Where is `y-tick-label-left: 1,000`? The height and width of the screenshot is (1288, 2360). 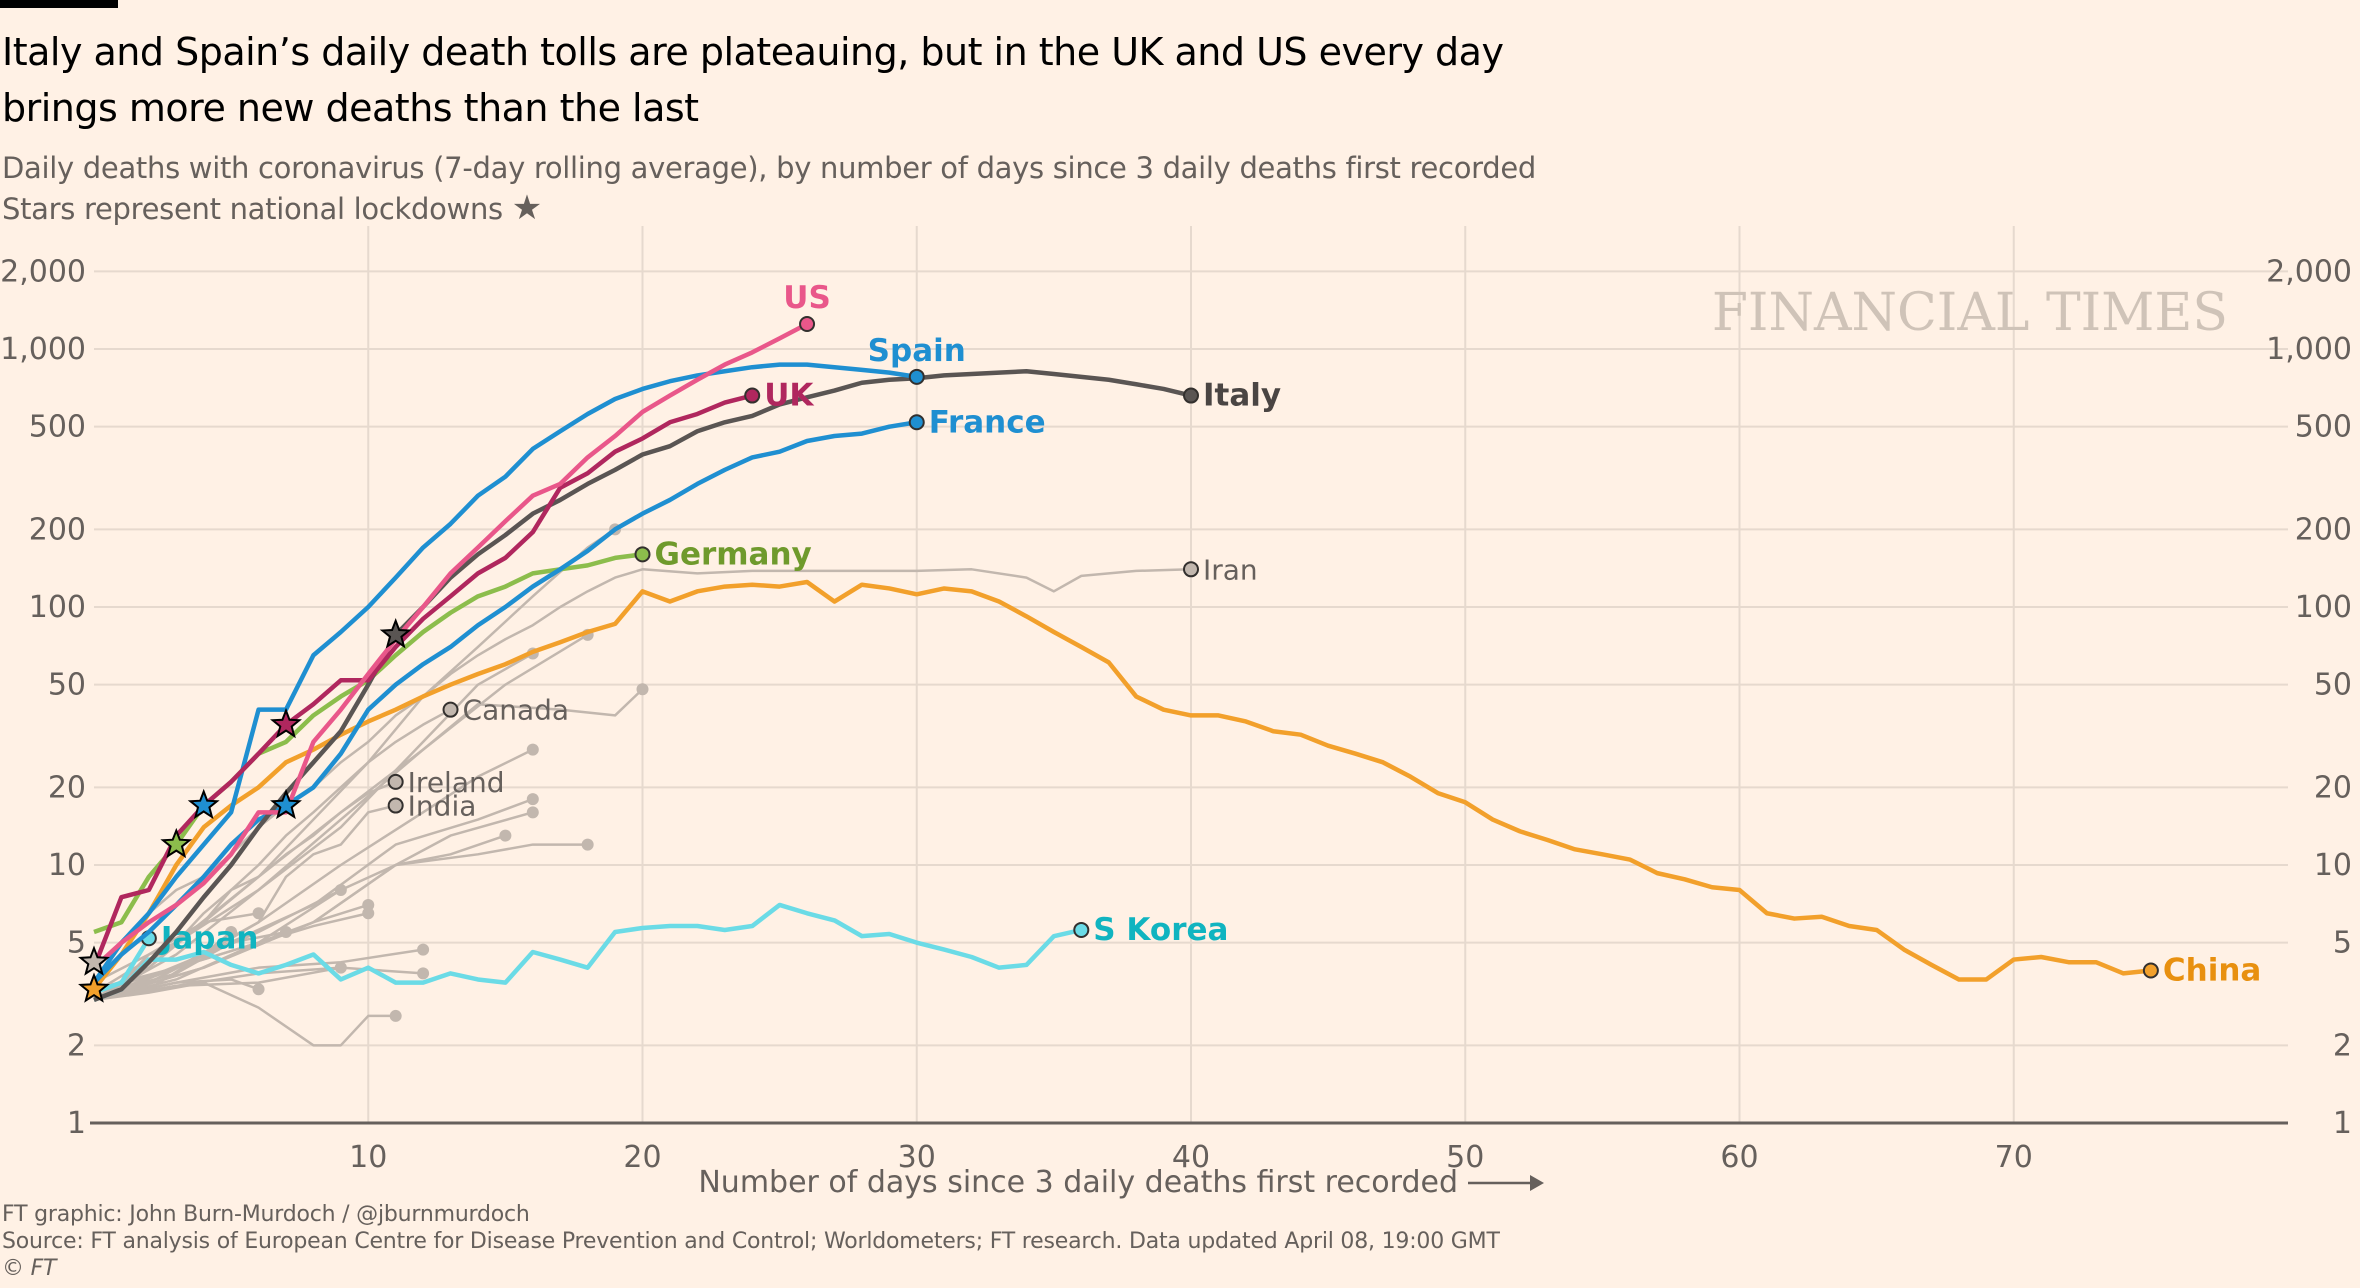
y-tick-label-left: 1,000 is located at coordinates (43, 349).